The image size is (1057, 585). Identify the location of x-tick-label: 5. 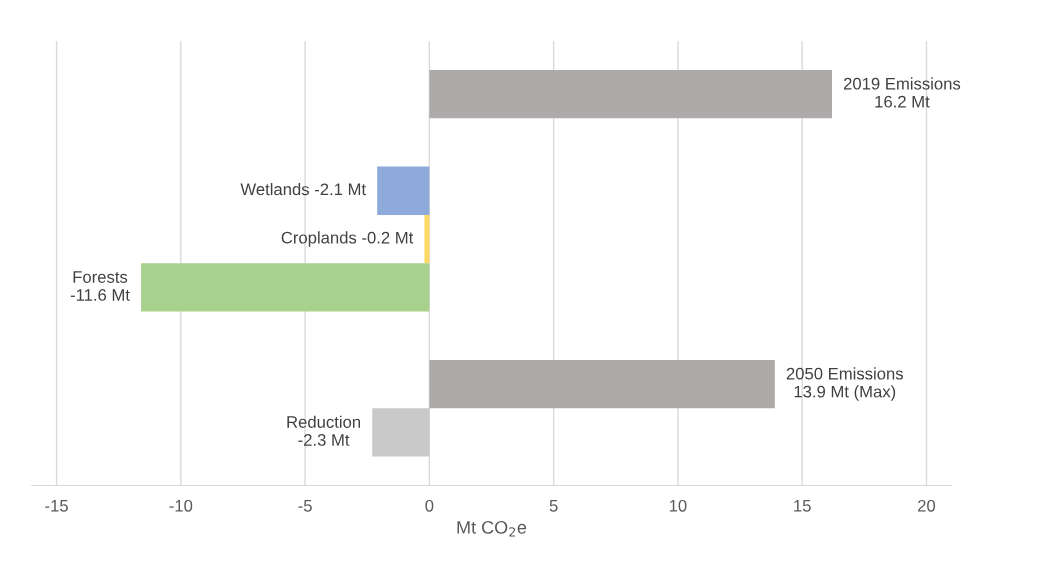
(553, 506).